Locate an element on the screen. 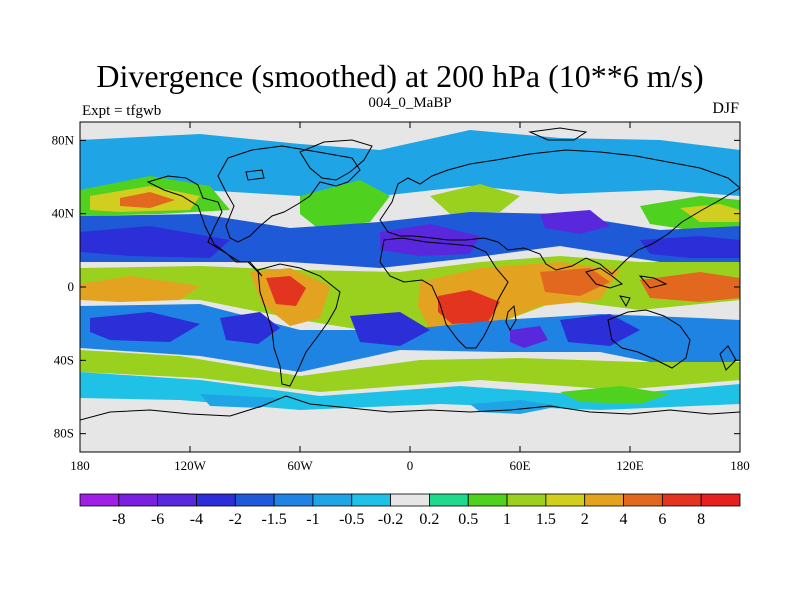  experiment-label: Expt = tfgwb is located at coordinates (122, 111).